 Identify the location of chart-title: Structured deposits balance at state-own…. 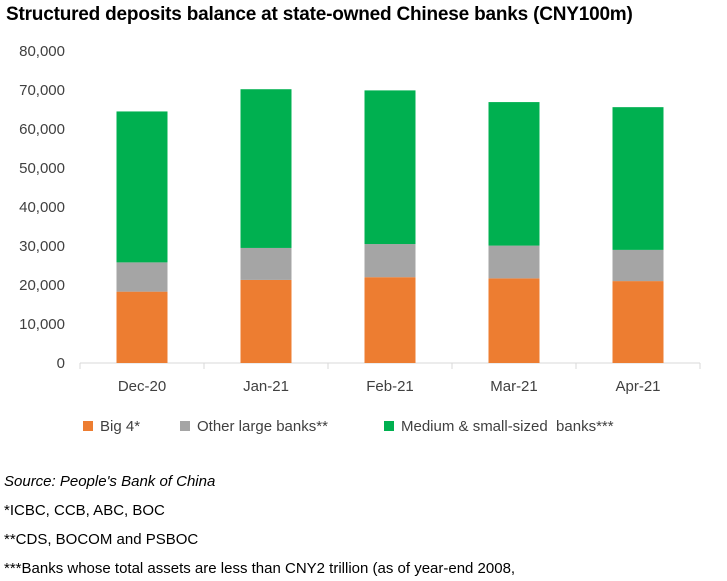
(319, 14).